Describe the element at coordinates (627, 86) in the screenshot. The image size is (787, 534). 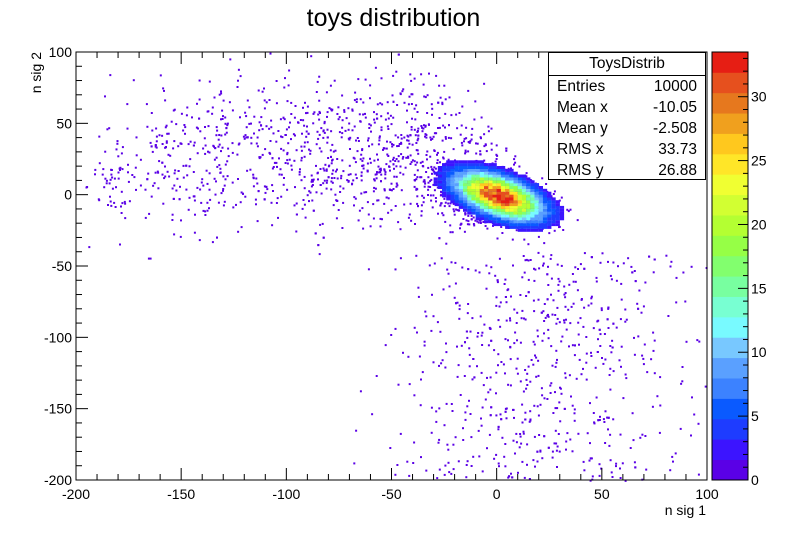
I see `stats-row-entries: Entries 10000` at that location.